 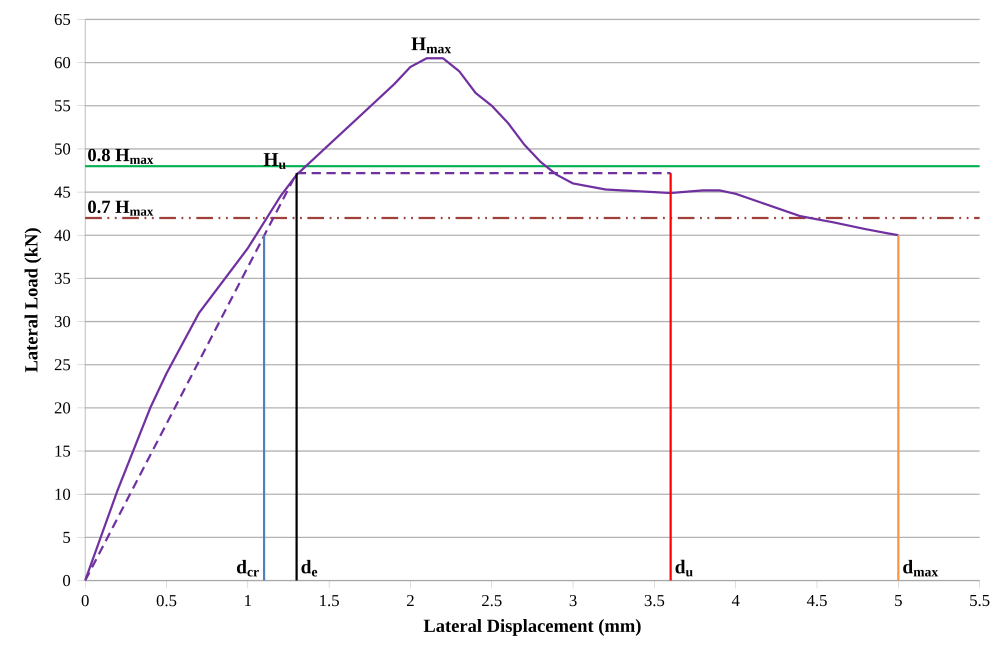 What do you see at coordinates (62, 408) in the screenshot?
I see `y-tick-label: 20` at bounding box center [62, 408].